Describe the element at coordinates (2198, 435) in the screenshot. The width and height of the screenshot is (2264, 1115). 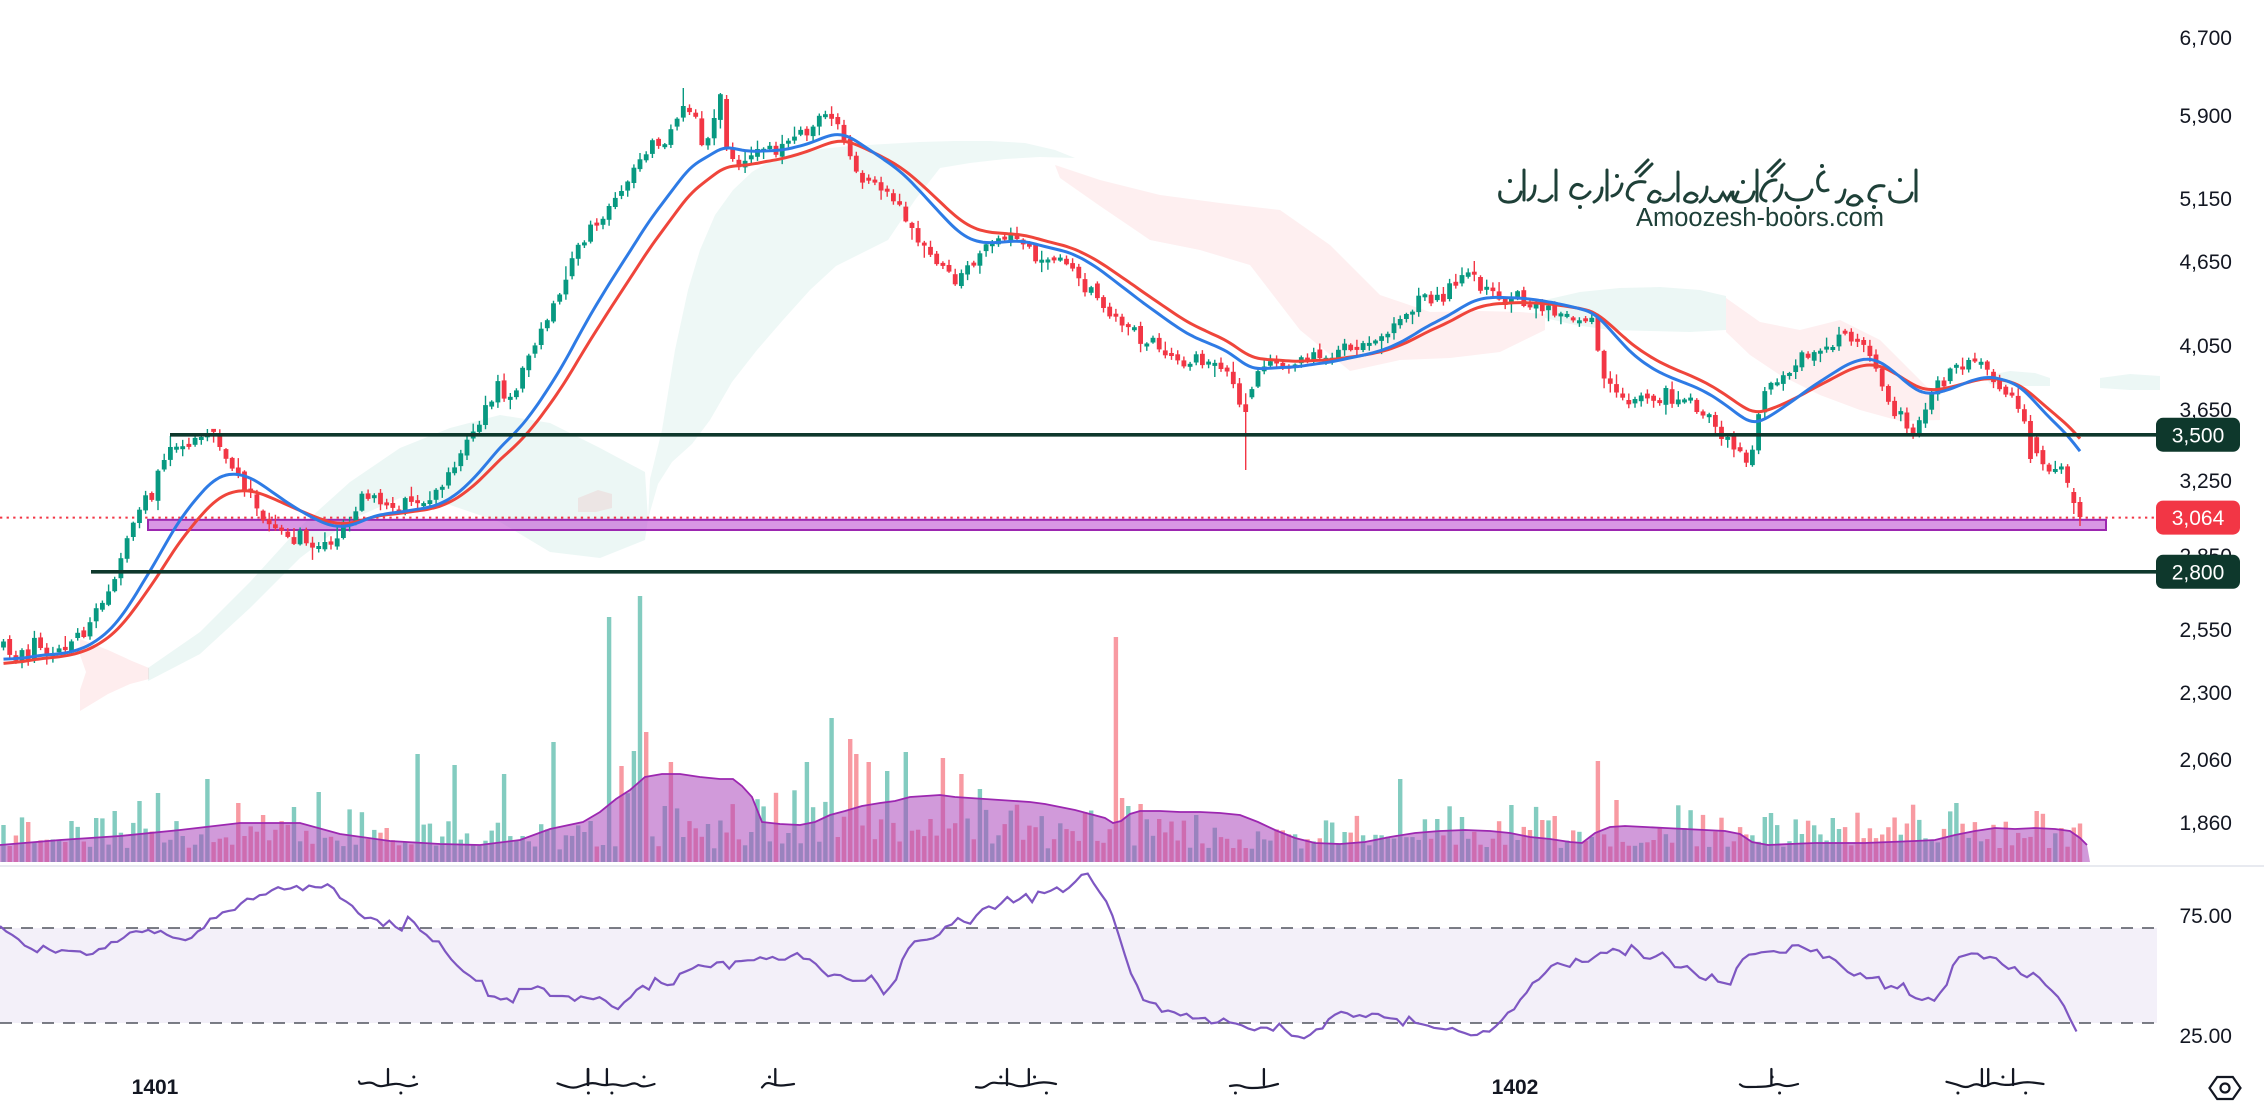
I see `svg-text: 3,500` at that location.